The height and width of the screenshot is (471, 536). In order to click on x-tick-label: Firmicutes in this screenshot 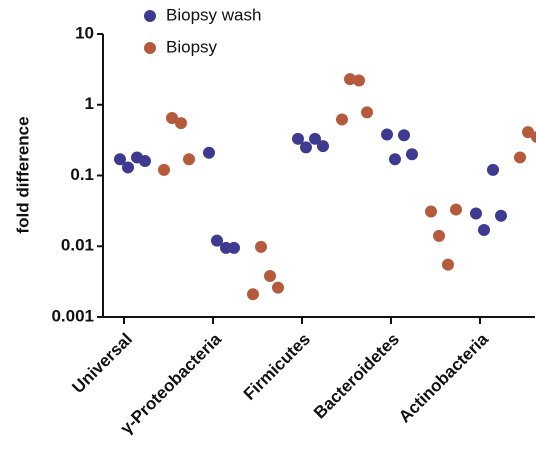, I will do `click(277, 367)`.